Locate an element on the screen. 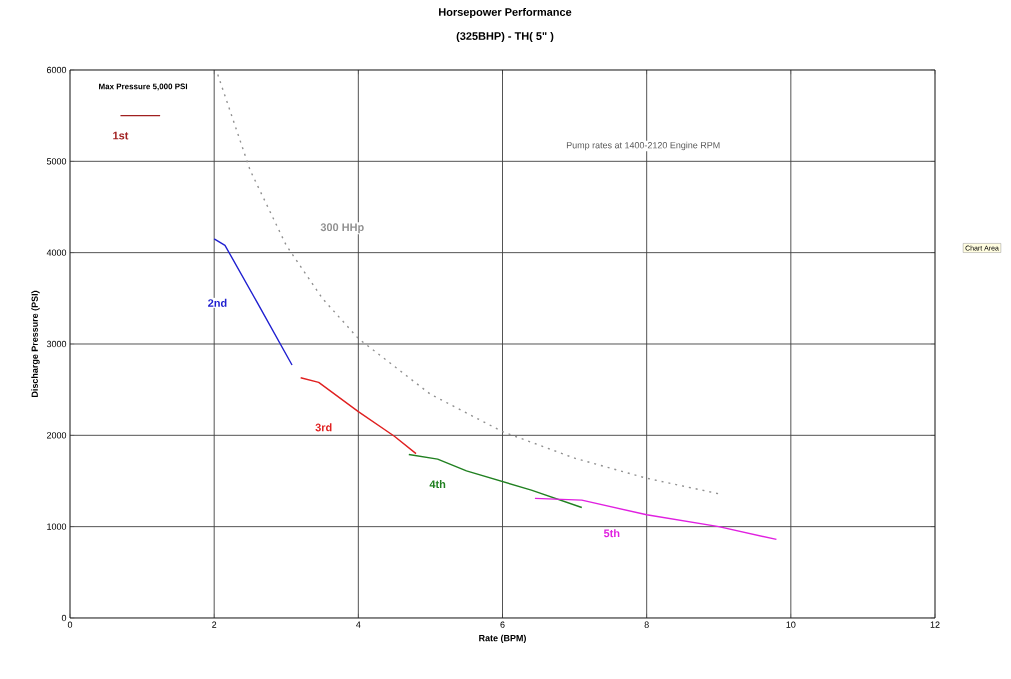 The width and height of the screenshot is (1011, 679). x-tick-label: 6 is located at coordinates (502, 624).